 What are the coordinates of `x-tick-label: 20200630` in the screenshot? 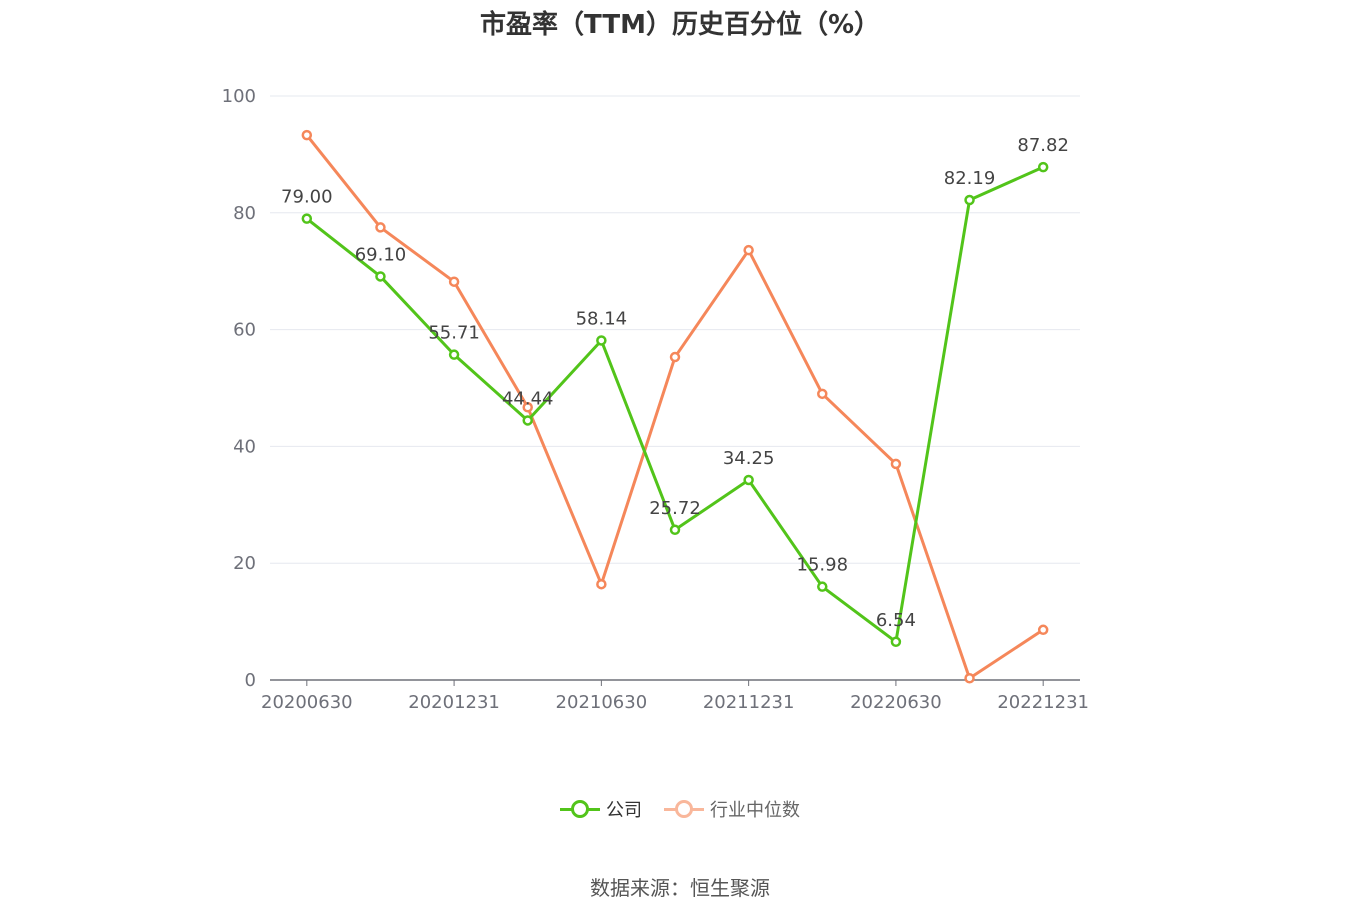 It's located at (307, 702).